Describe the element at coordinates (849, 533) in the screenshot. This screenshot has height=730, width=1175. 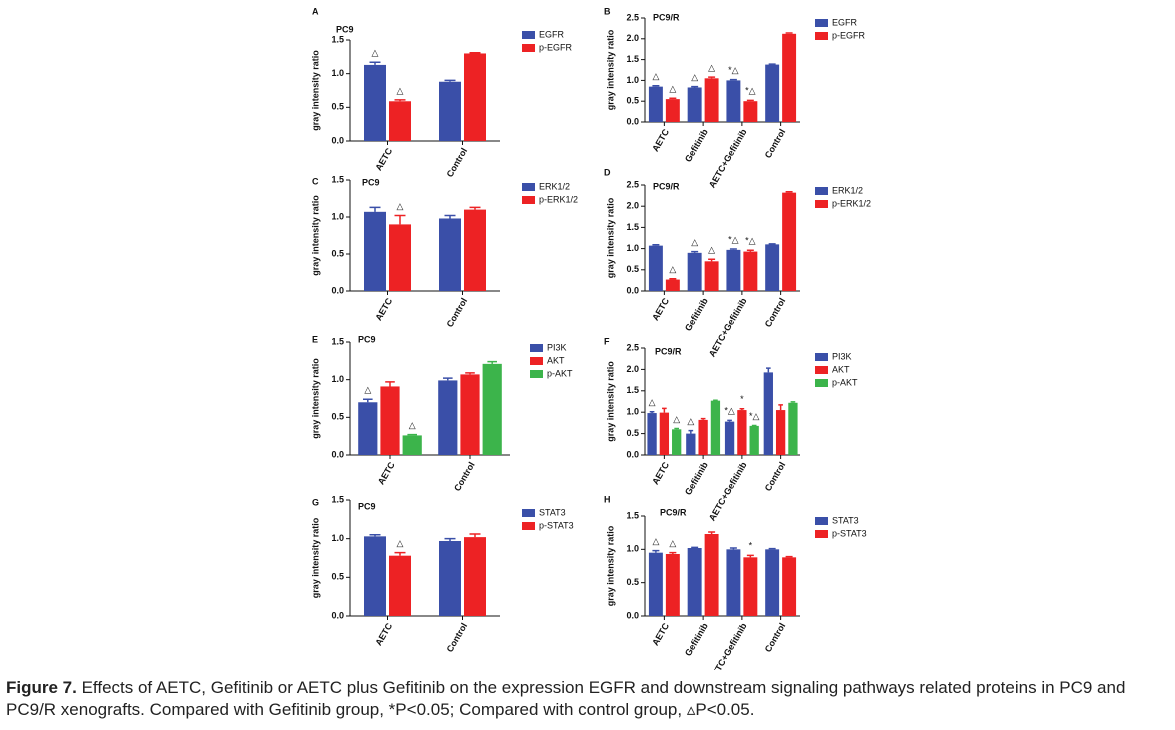
I see `legend-label: p-STAT3` at that location.